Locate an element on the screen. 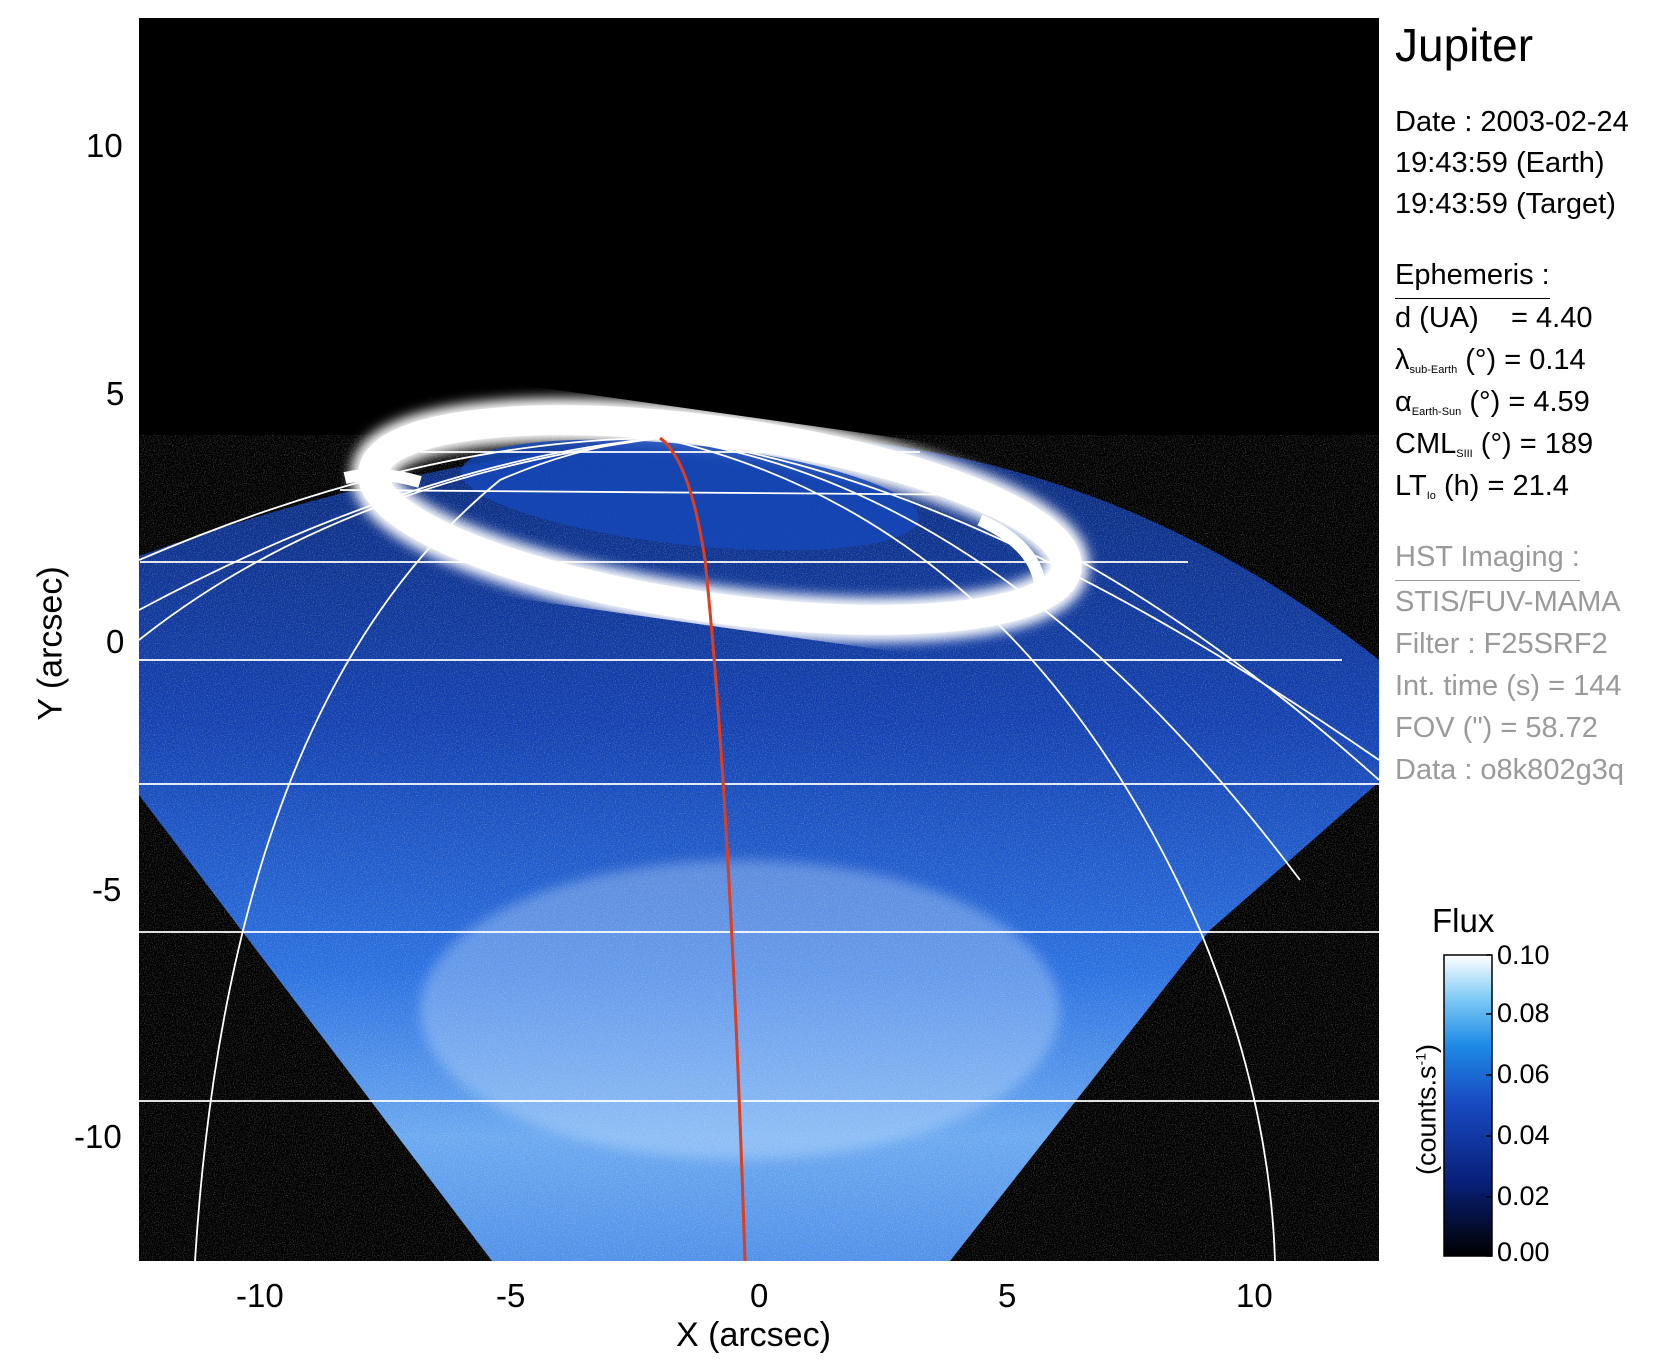 The height and width of the screenshot is (1367, 1677). x-axis-label: X (arcsec) is located at coordinates (753, 1335).